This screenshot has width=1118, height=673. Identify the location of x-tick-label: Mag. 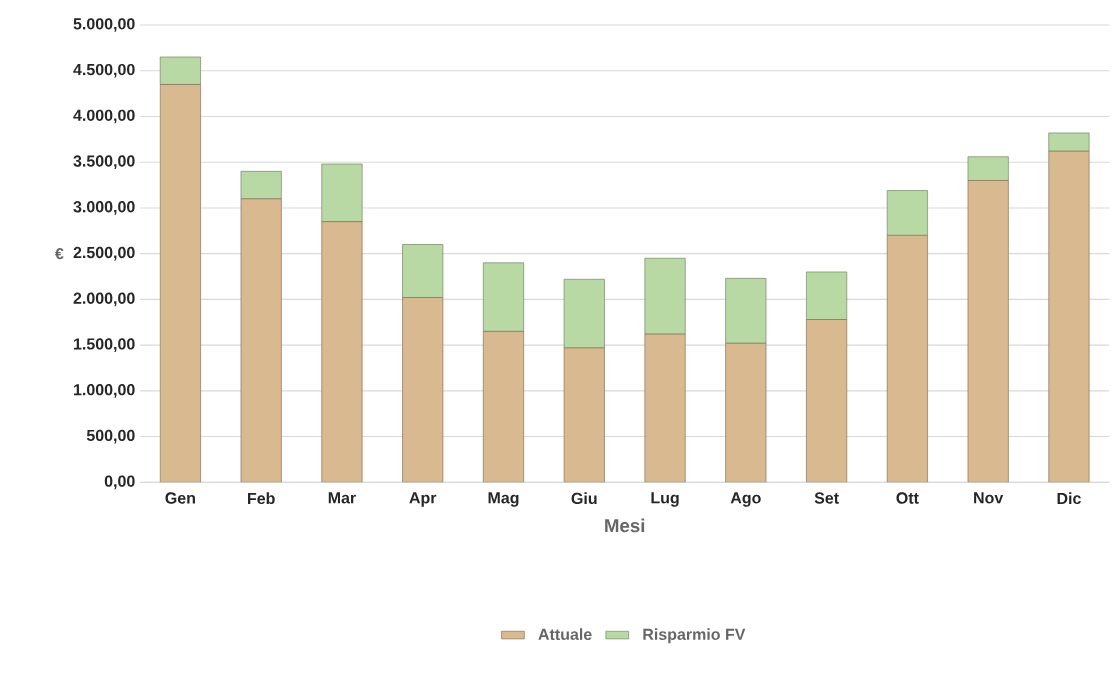
(503, 499).